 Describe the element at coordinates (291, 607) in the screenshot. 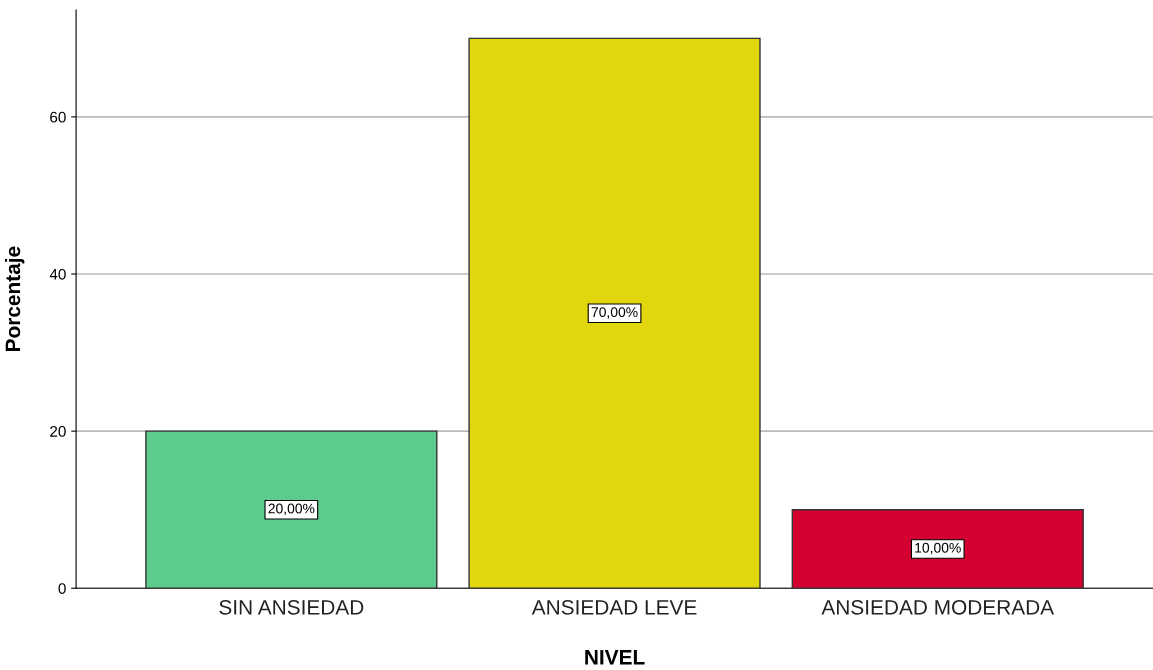

I see `x-tick-label: SIN ANSIEDAD` at that location.